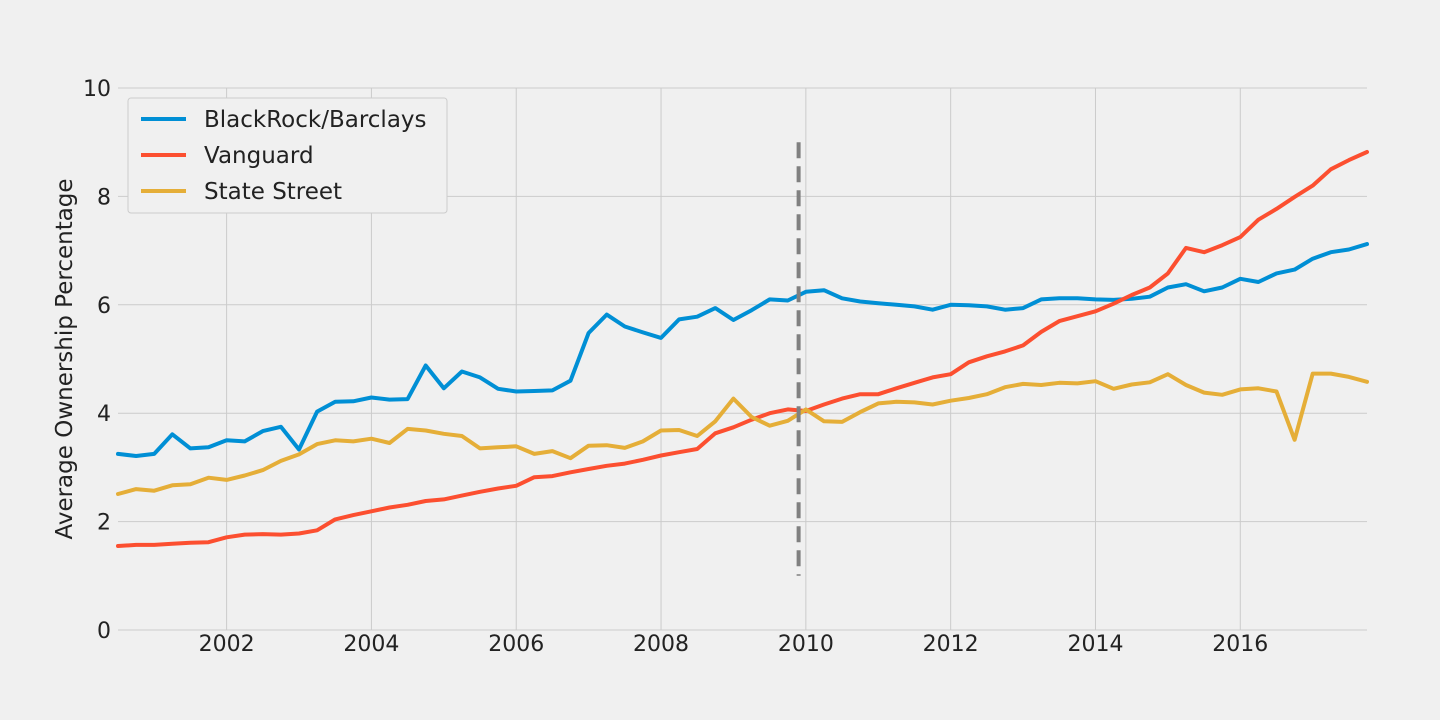 The width and height of the screenshot is (1440, 720). Describe the element at coordinates (104, 523) in the screenshot. I see `y-tick-label: 2` at that location.